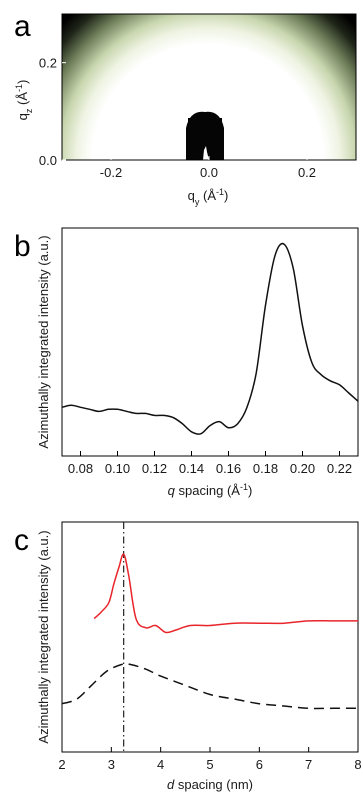 The width and height of the screenshot is (363, 796). I want to click on panel-b-label: b, so click(22, 246).